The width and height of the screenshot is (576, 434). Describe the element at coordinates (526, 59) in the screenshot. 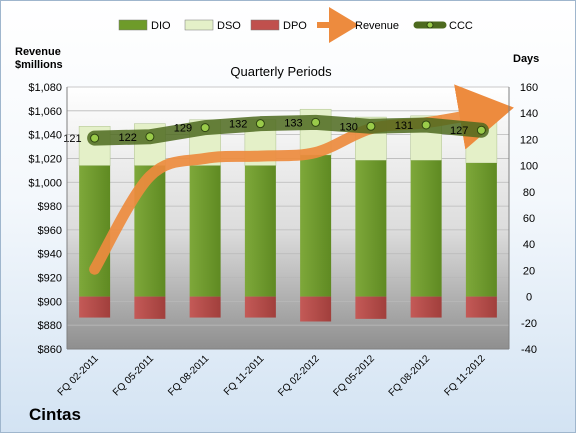

I see `right-axis-title: Days` at that location.